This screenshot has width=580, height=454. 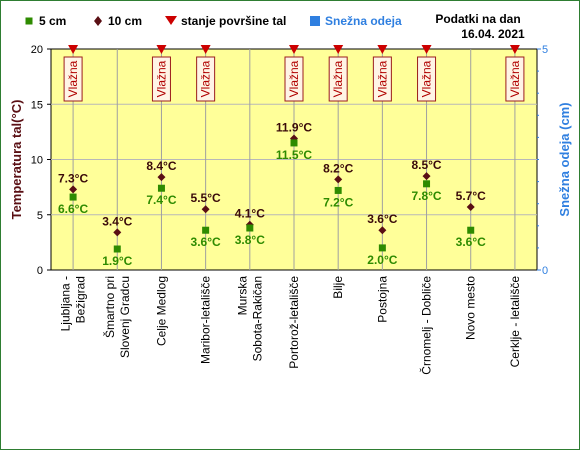 What do you see at coordinates (250, 214) in the screenshot?
I see `label-10cm: 4.1°C` at bounding box center [250, 214].